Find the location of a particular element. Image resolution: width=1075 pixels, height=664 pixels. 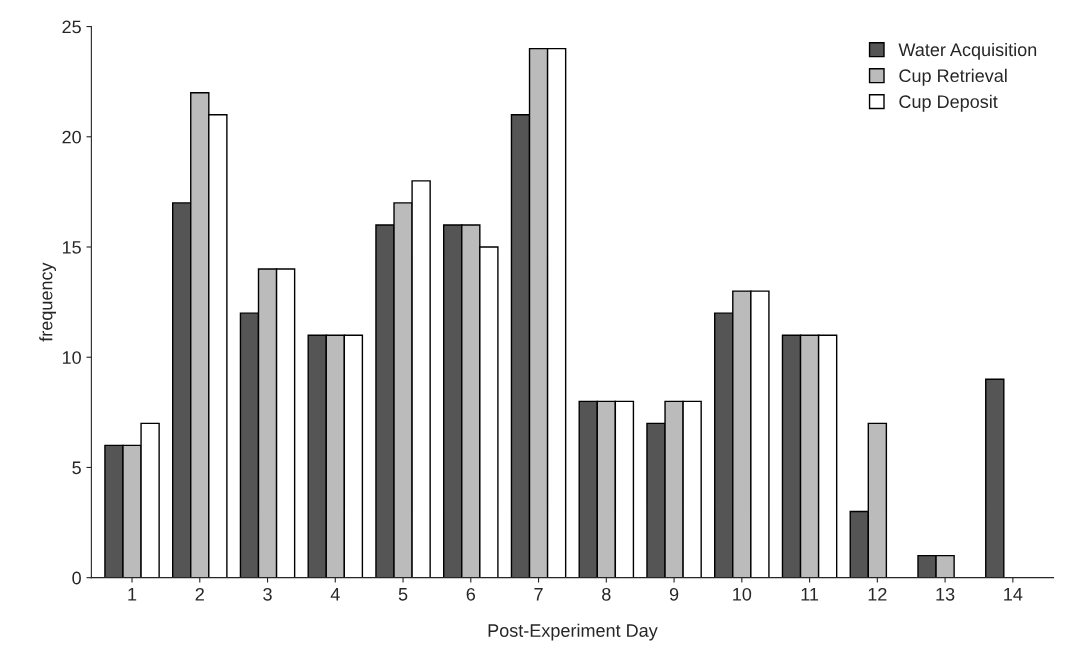

y-tick-label: 25 is located at coordinates (71, 27).